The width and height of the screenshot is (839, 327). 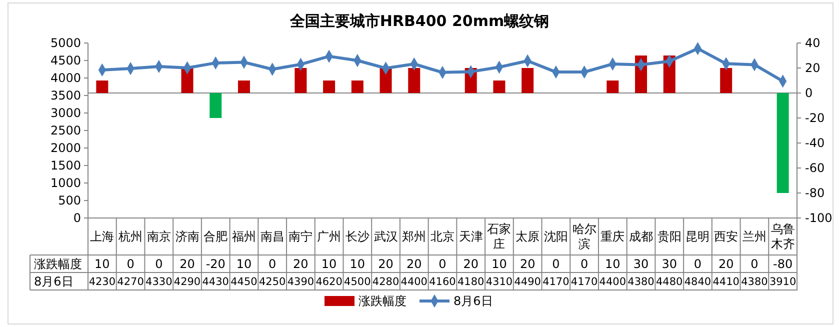 What do you see at coordinates (272, 282) in the screenshot?
I see `data-label: 4250` at bounding box center [272, 282].